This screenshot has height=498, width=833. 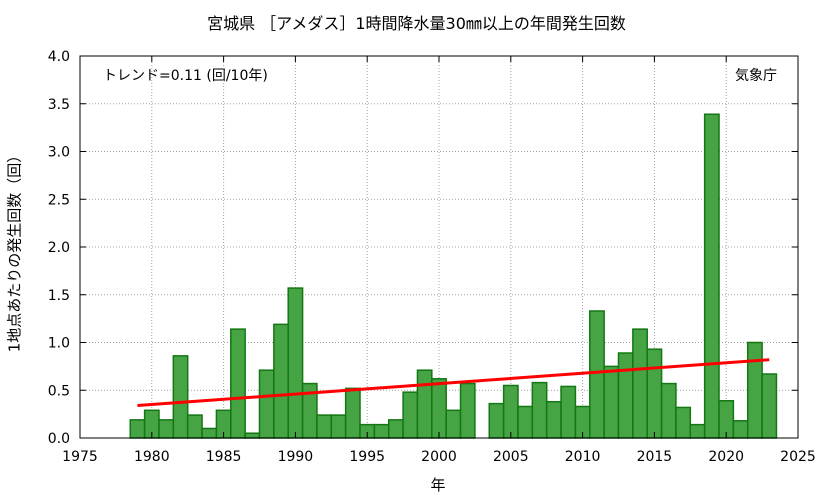 What do you see at coordinates (59, 248) in the screenshot?
I see `y-tick-label: 2.0` at bounding box center [59, 248].